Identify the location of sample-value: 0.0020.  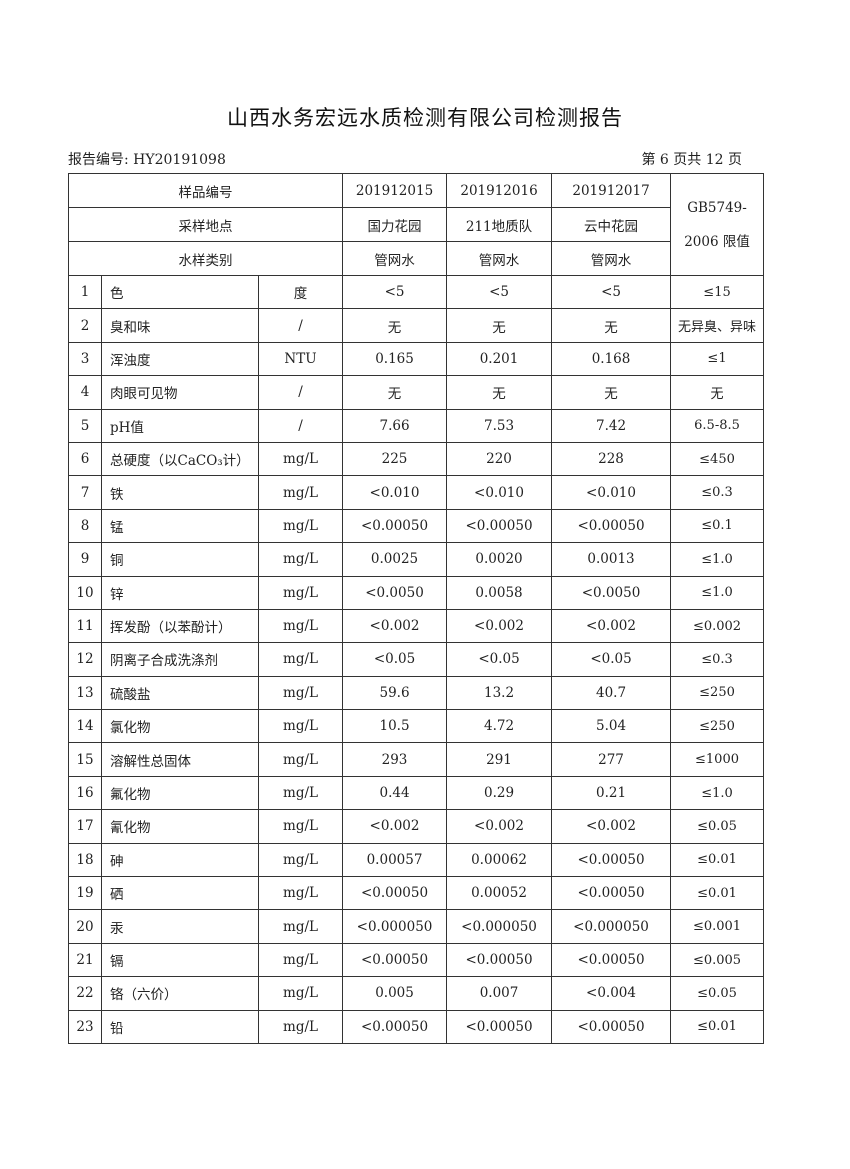
(499, 559).